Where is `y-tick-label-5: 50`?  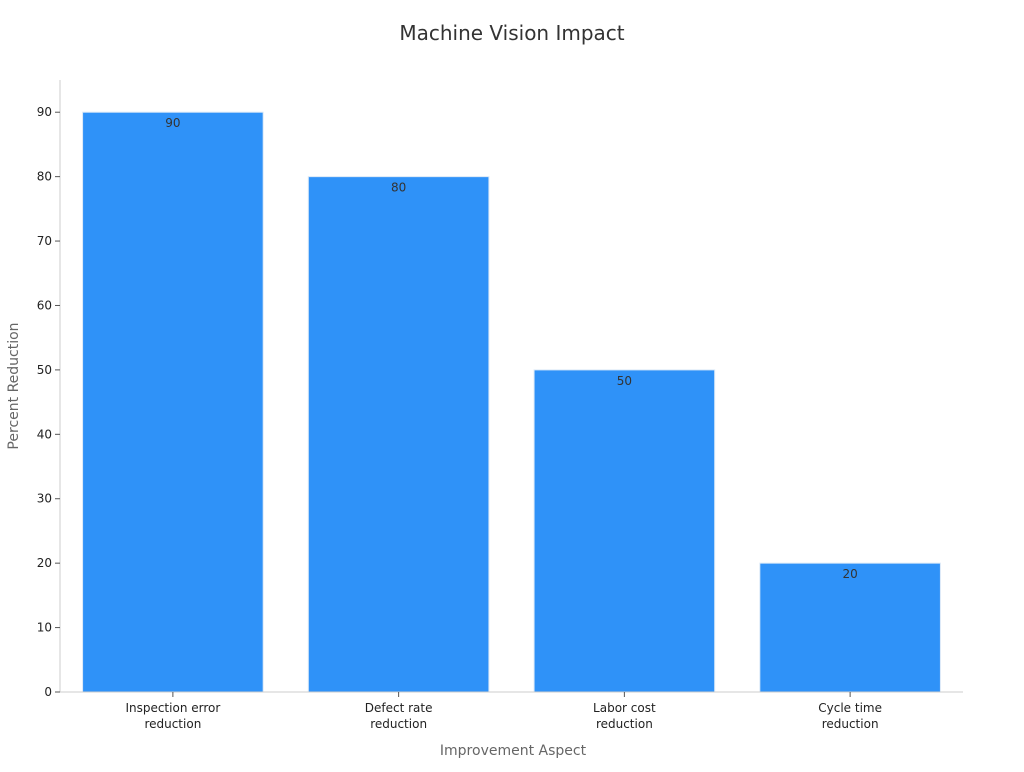
y-tick-label-5: 50 is located at coordinates (44, 370).